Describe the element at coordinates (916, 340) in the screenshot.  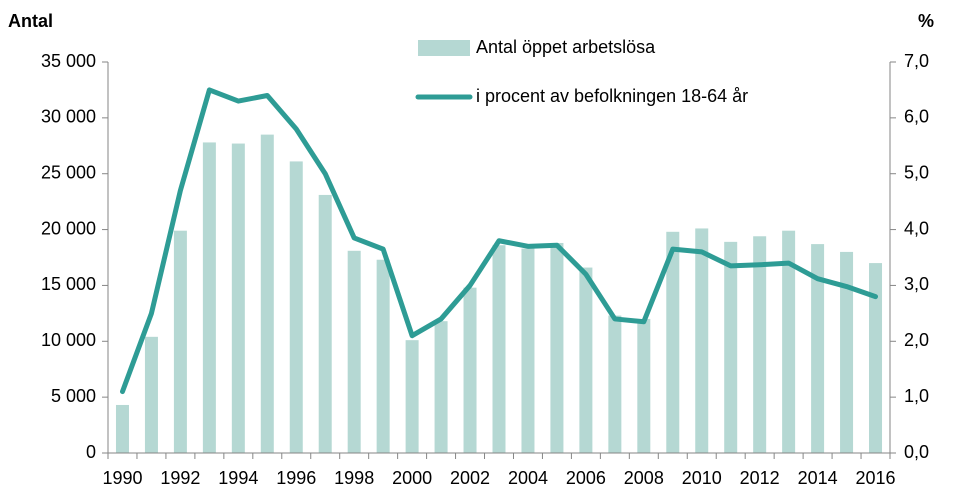
I see `y2-tick-label: 2,0` at that location.